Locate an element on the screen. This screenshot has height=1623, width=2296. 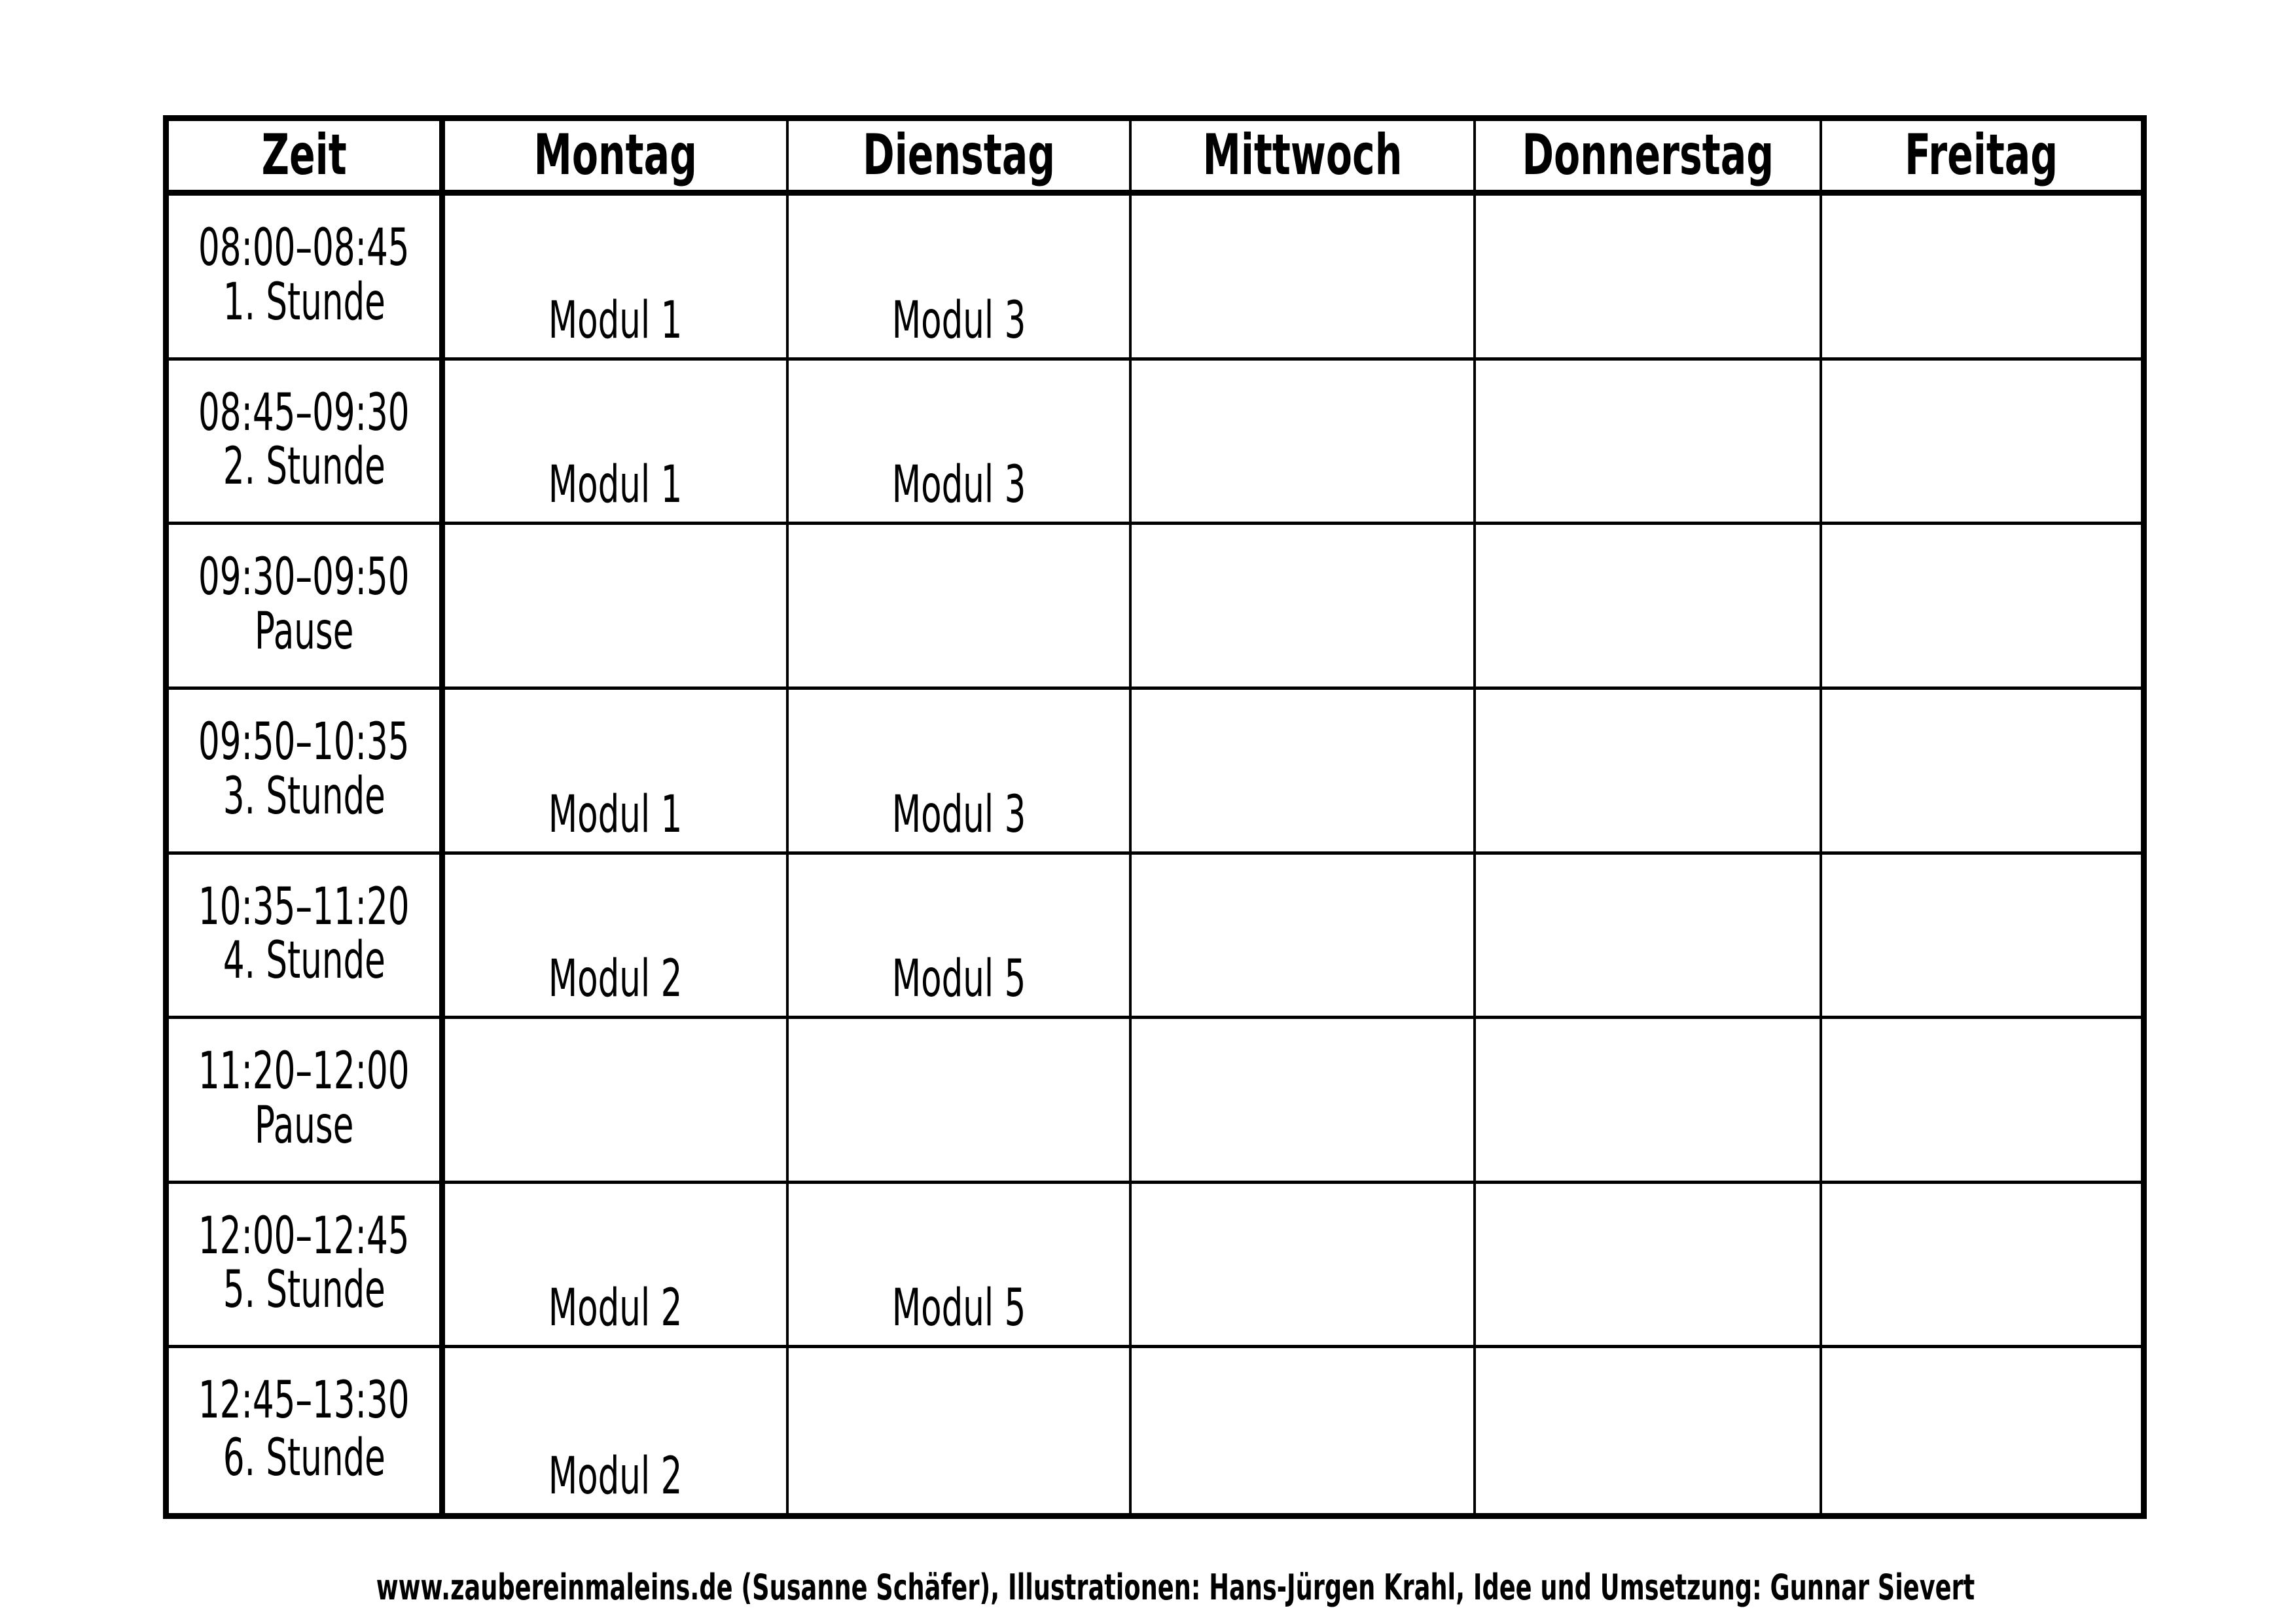
time-range: 12:00–12:45 is located at coordinates (304, 1236).